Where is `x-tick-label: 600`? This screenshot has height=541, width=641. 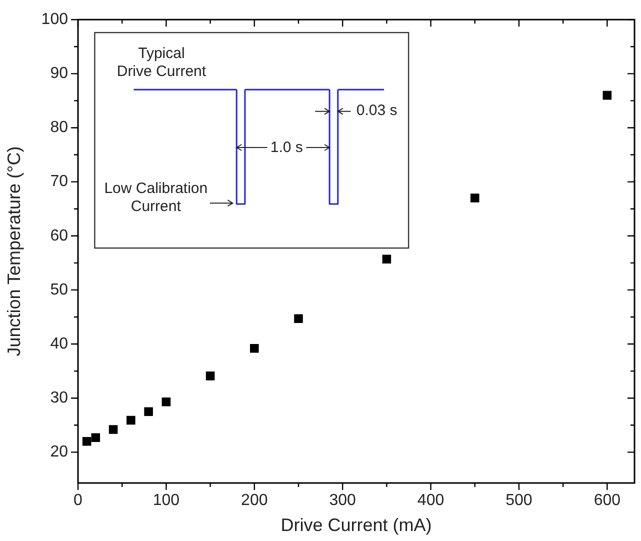 x-tick-label: 600 is located at coordinates (607, 501).